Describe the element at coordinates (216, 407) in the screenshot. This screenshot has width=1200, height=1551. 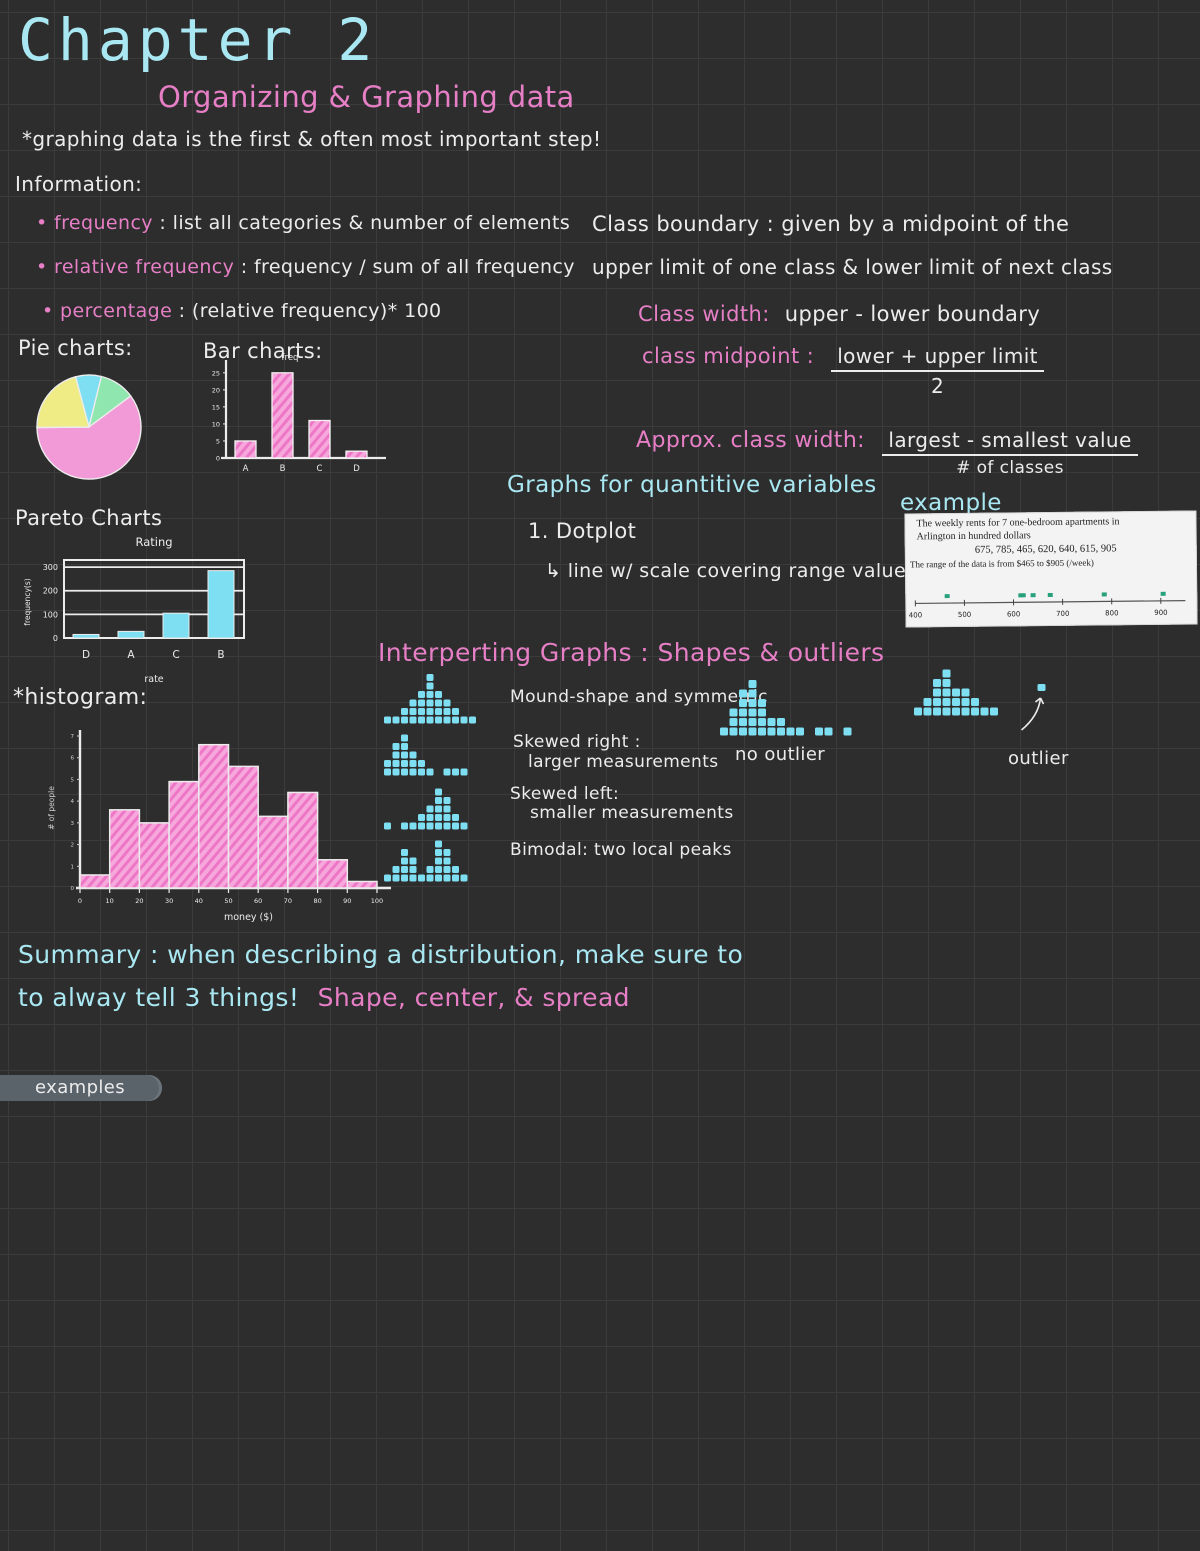
I see `svg-text: 15` at that location.